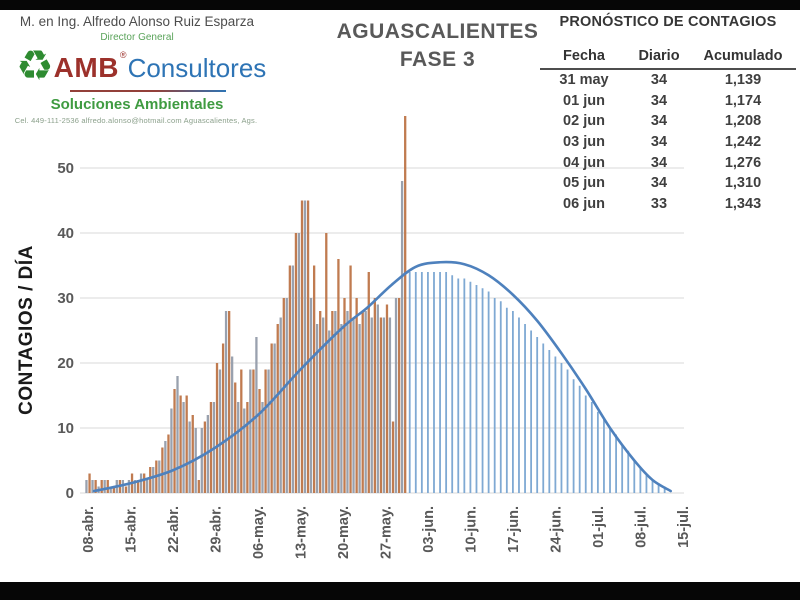 This screenshot has width=800, height=600. What do you see at coordinates (437, 31) in the screenshot?
I see `page-title-line1: AGUASCALIENTES` at bounding box center [437, 31].